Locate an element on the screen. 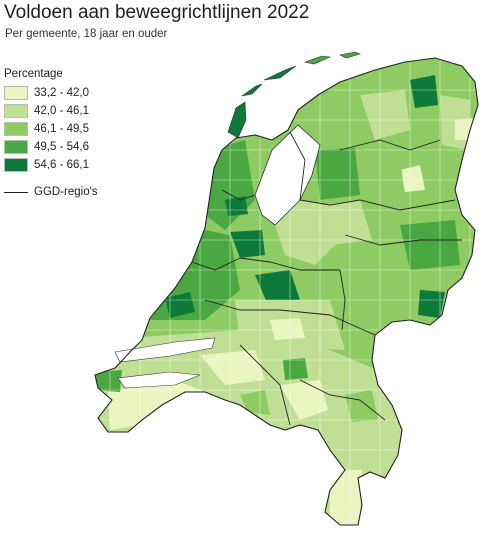  legend-boundary-label: GGD-regio's is located at coordinates (66, 192).